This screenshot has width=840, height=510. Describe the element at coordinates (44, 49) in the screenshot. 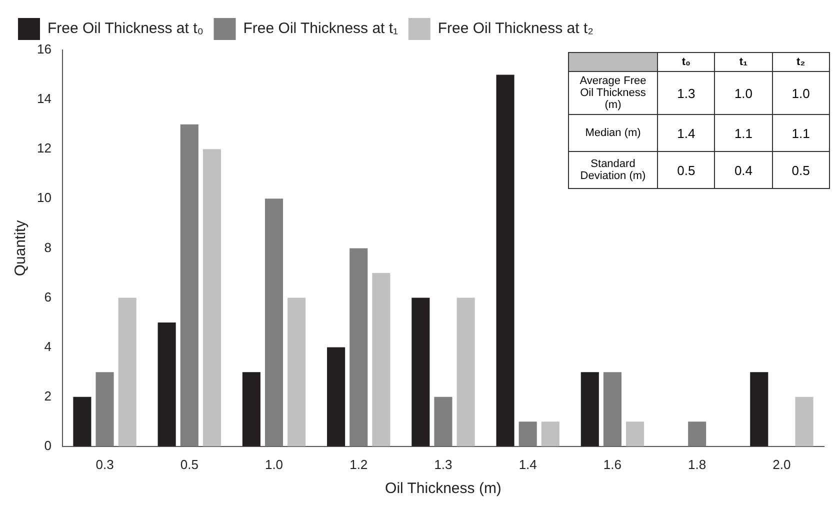

I see `y-tick-label: 16` at that location.